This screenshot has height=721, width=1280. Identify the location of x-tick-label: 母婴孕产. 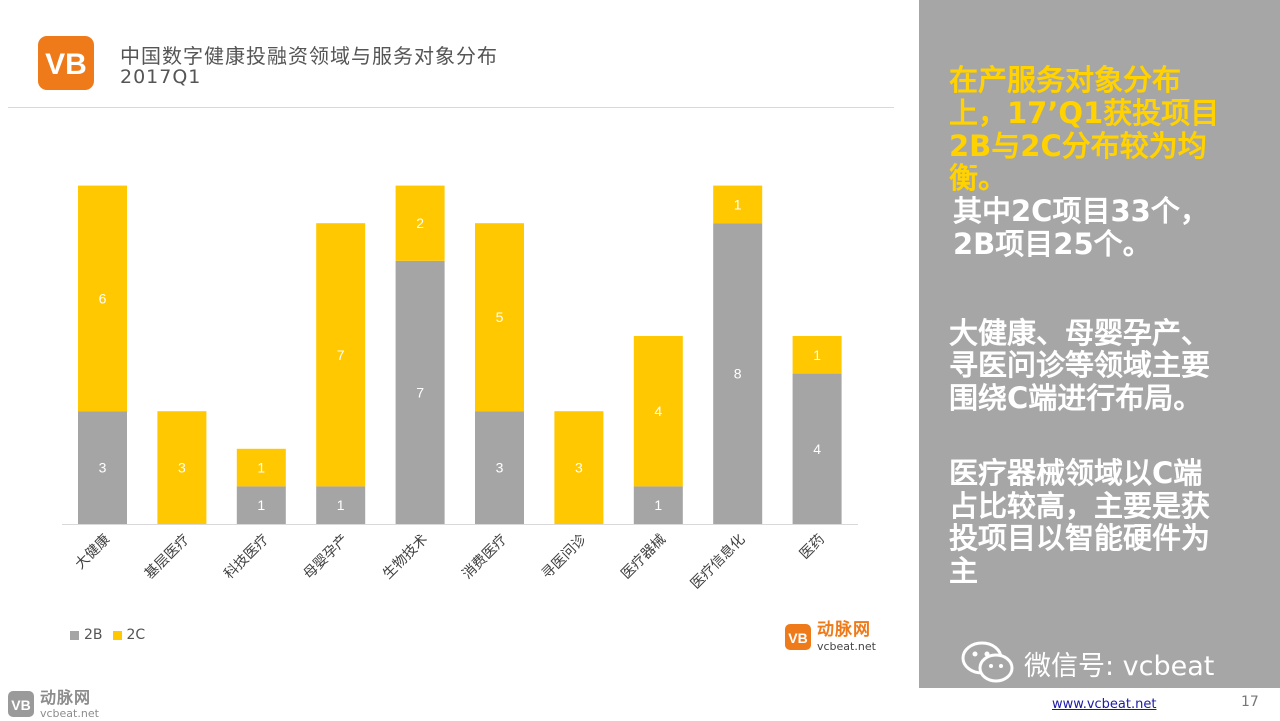
(326, 557).